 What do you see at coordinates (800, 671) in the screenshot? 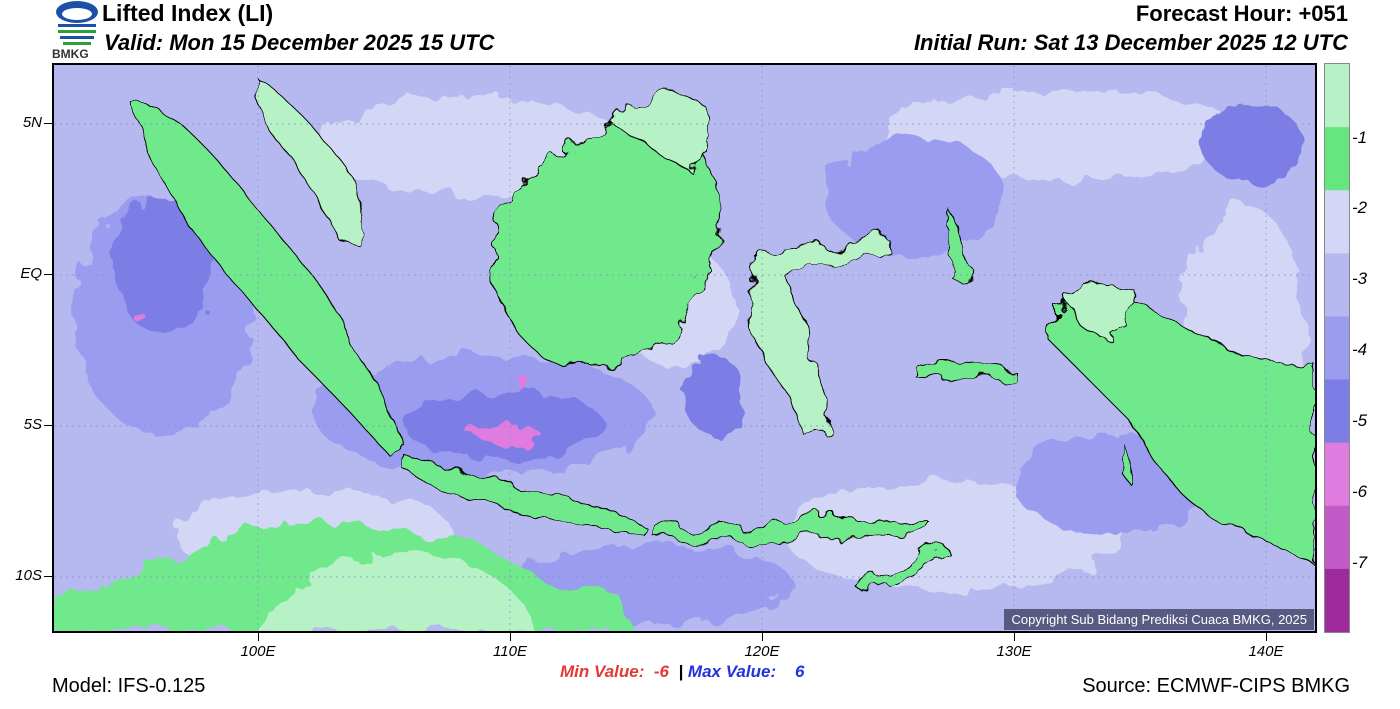
I see `max-value: 6` at bounding box center [800, 671].